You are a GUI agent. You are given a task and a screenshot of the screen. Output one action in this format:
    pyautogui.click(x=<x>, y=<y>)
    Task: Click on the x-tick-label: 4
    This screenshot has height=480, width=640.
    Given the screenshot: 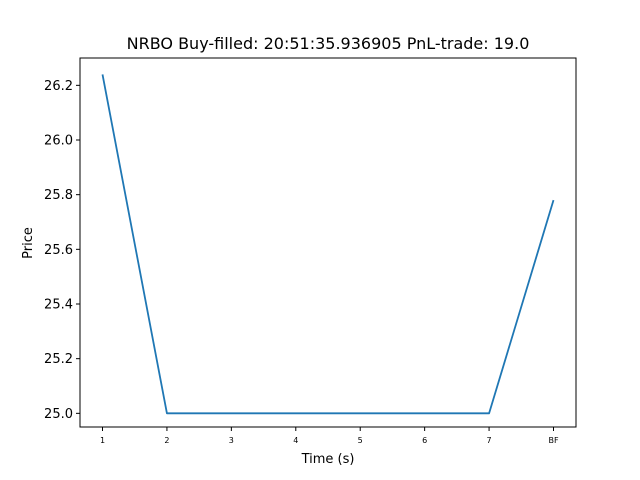 What is the action you would take?
    pyautogui.click(x=295, y=440)
    